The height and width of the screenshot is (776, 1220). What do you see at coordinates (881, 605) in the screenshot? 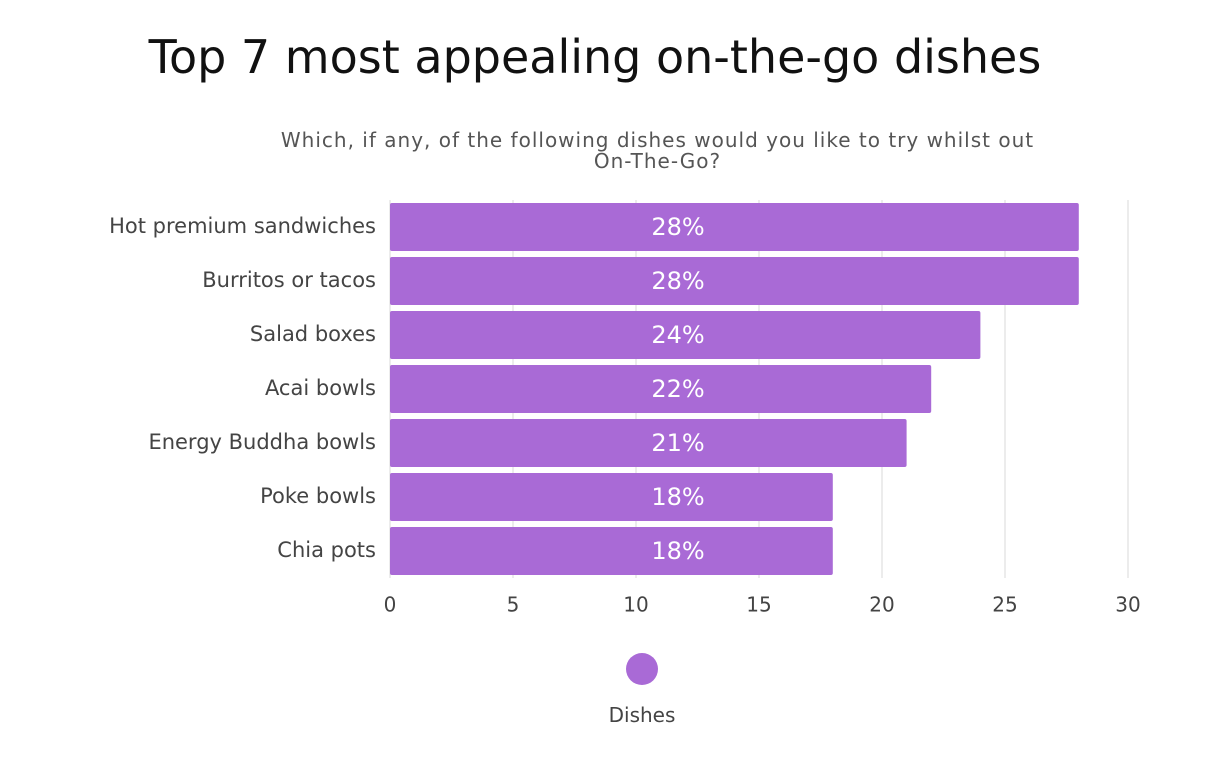
I see `x-tick-label: 20` at bounding box center [881, 605].